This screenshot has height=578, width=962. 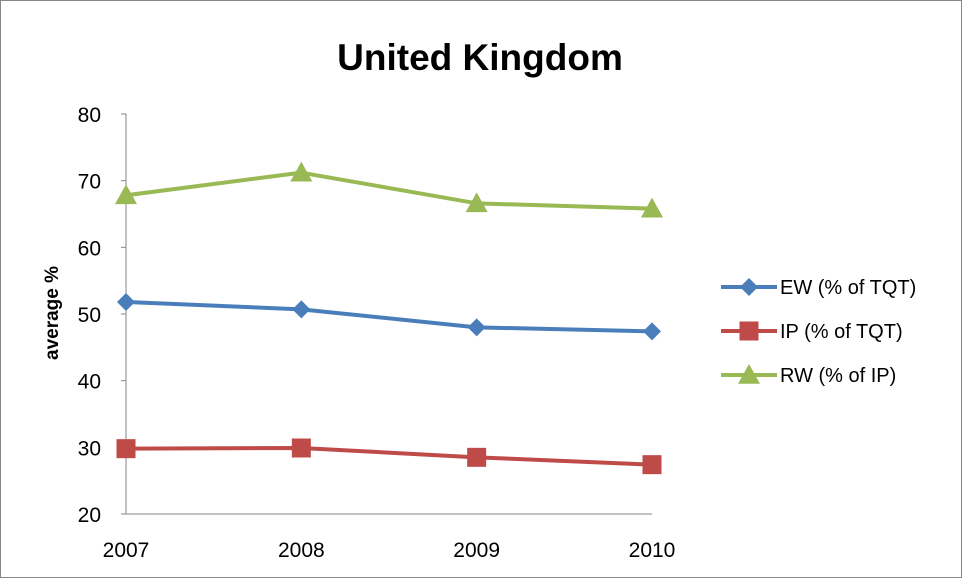 I want to click on y-tick-label: 60, so click(x=89, y=248).